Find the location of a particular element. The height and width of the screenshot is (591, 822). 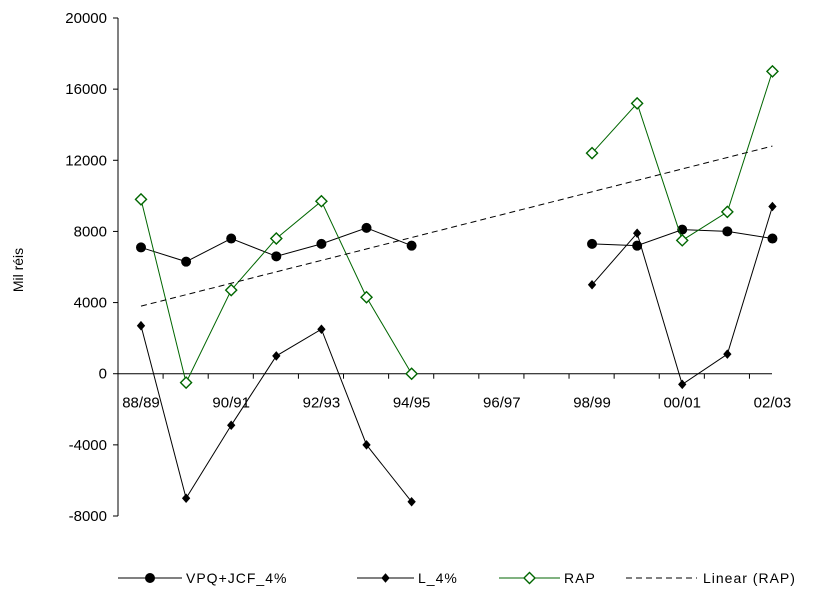

legend-item: RAP is located at coordinates (547, 578).